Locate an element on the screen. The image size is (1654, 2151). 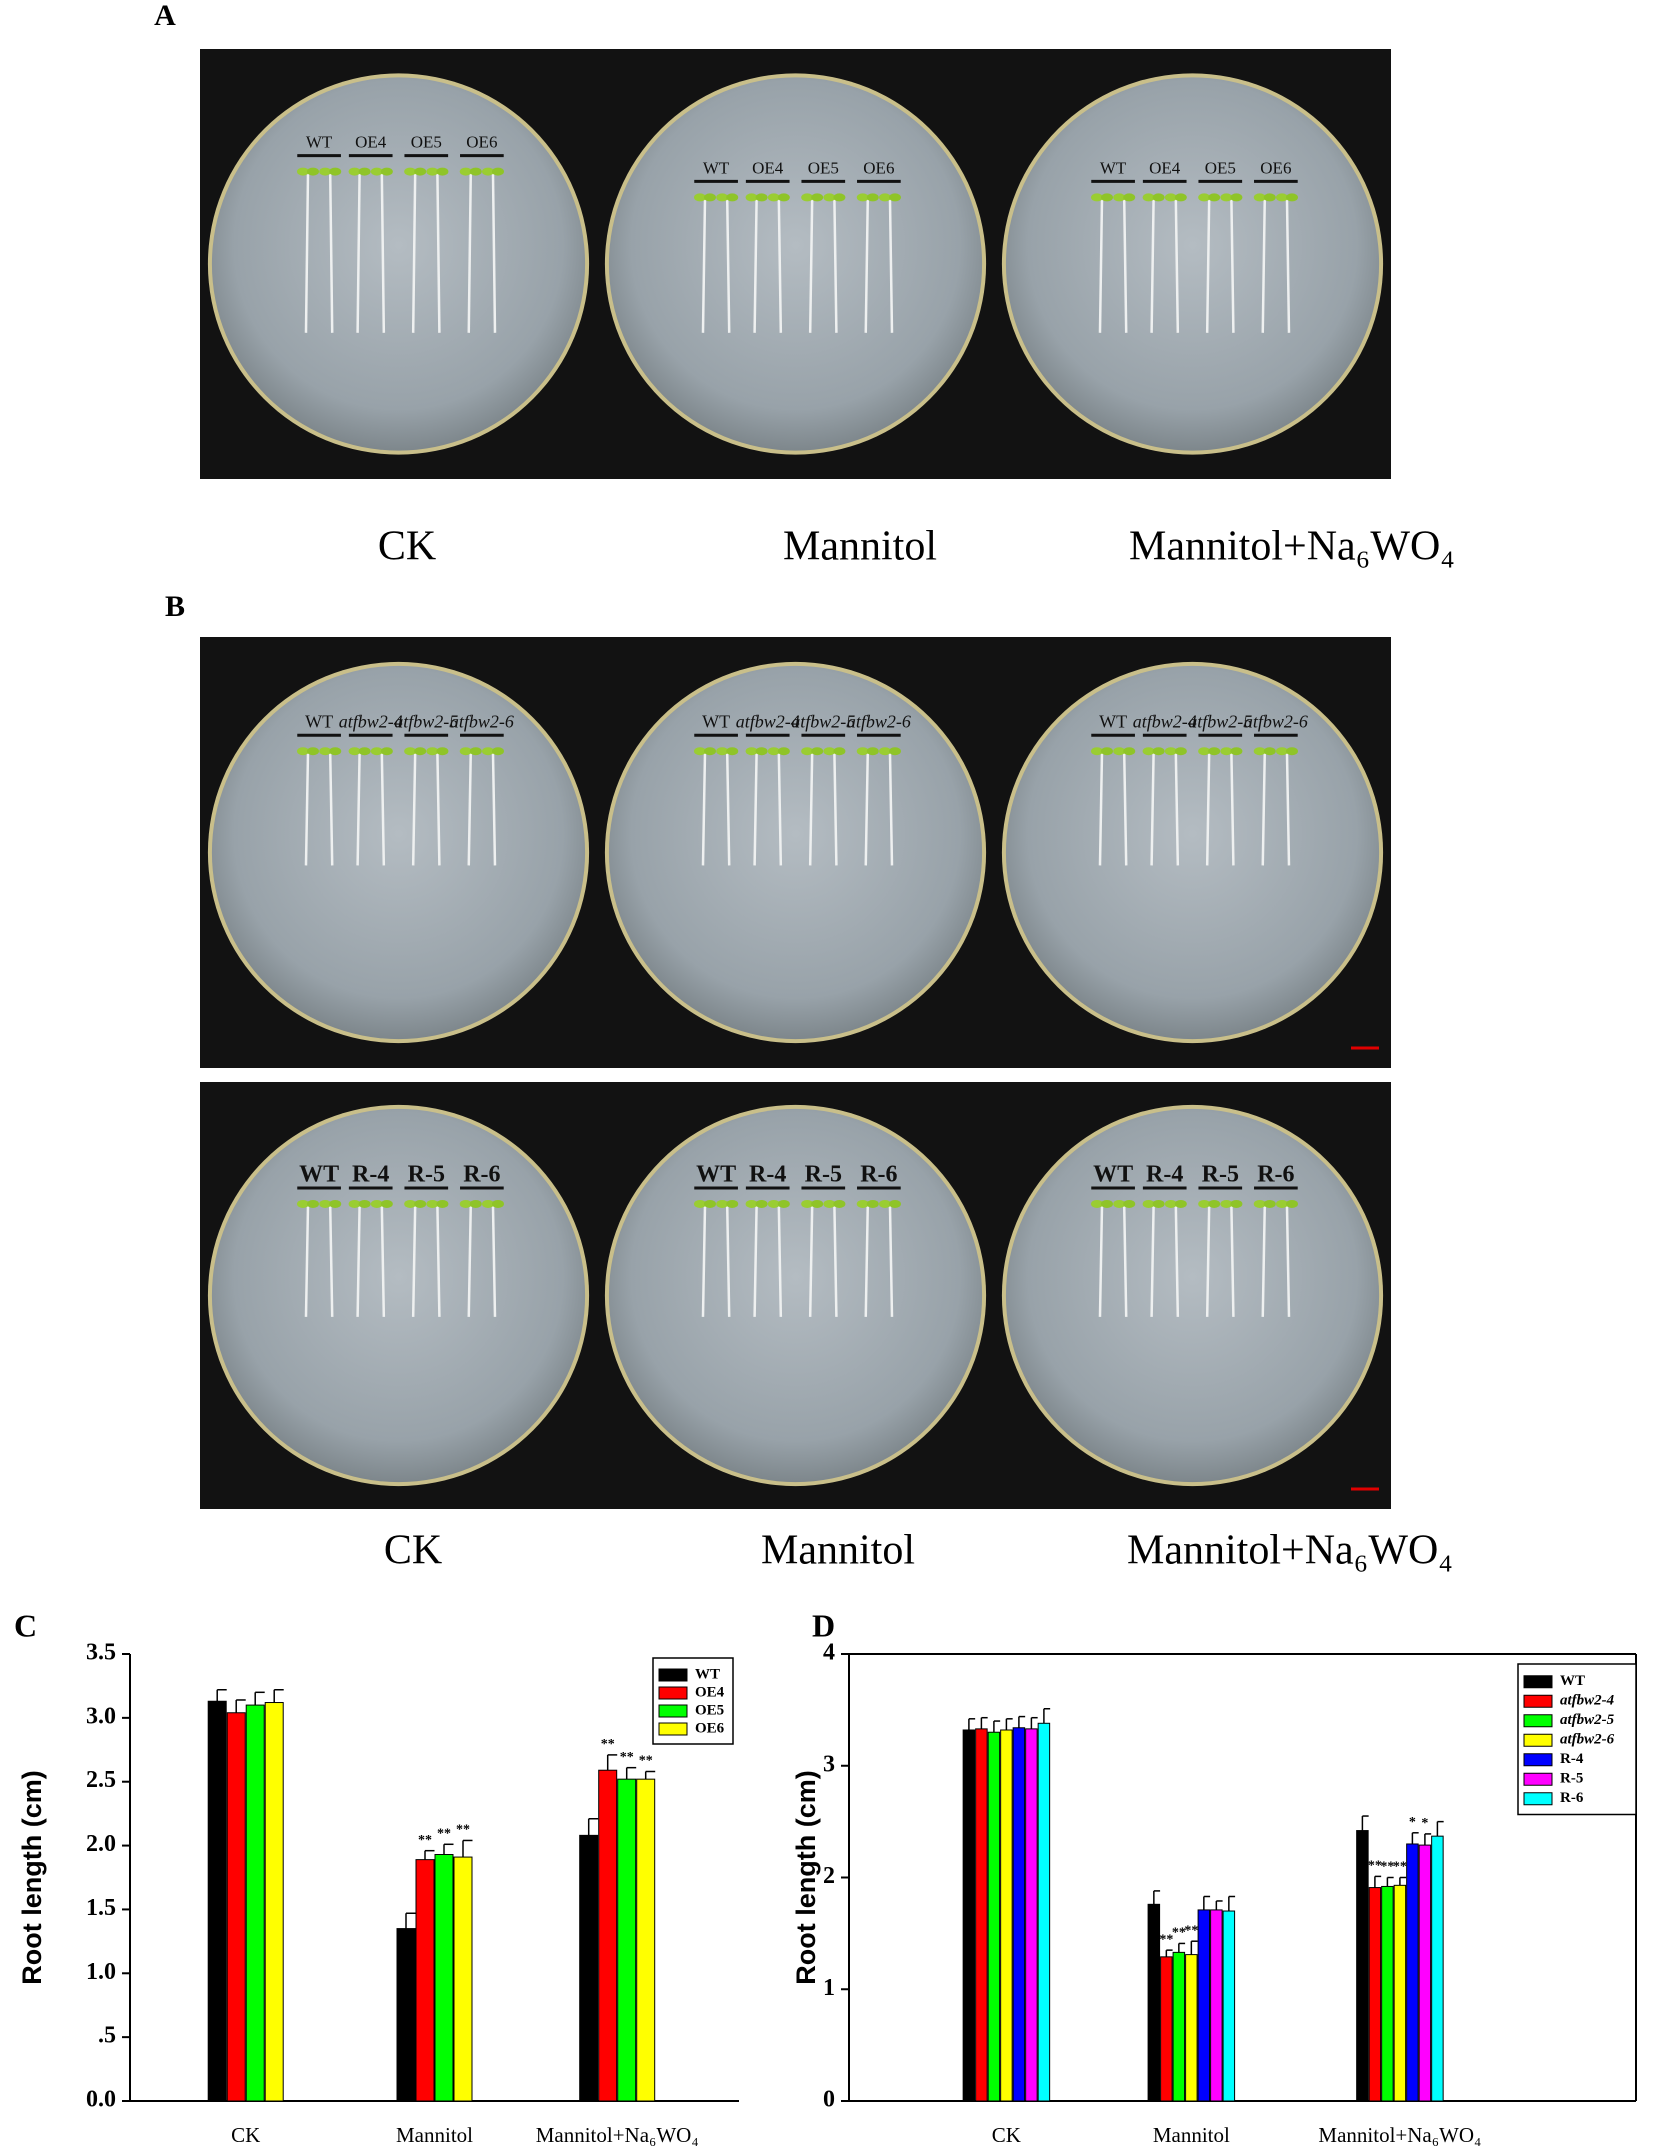
genotype-label: R-5 is located at coordinates (823, 1174).